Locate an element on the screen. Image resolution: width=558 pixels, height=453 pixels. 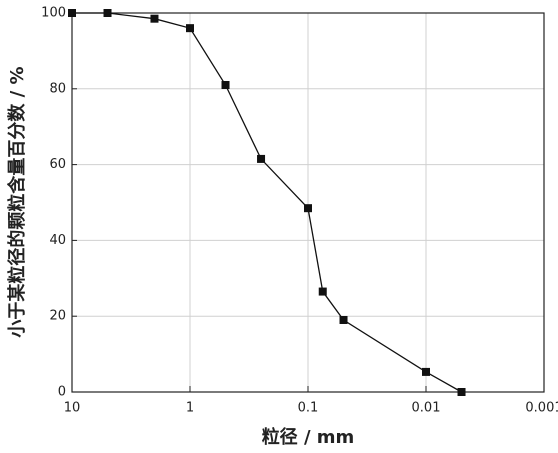
x-tick-label: 1 is located at coordinates (190, 408).